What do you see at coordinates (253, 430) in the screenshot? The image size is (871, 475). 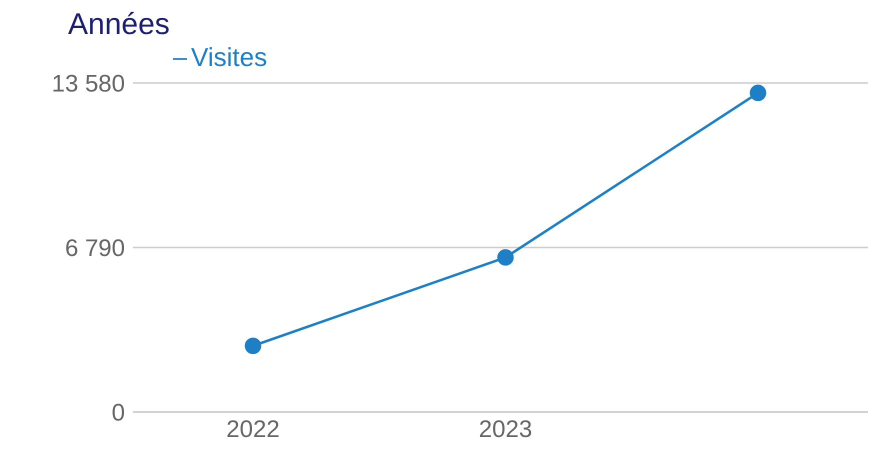 I see `x-tick-label: 2022` at bounding box center [253, 430].